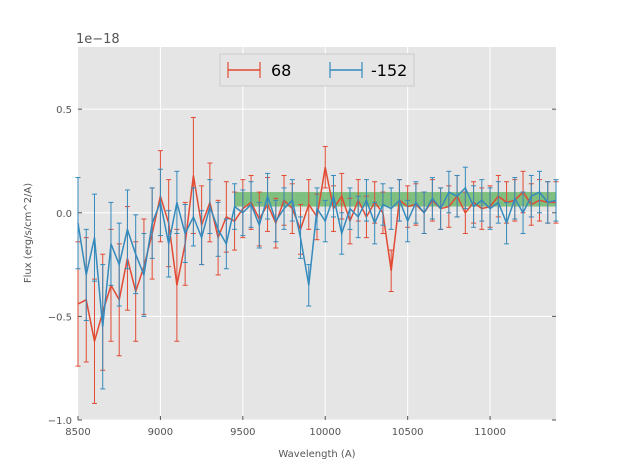  What do you see at coordinates (60, 421) in the screenshot?
I see `y-tick-label: −1.0` at bounding box center [60, 421].